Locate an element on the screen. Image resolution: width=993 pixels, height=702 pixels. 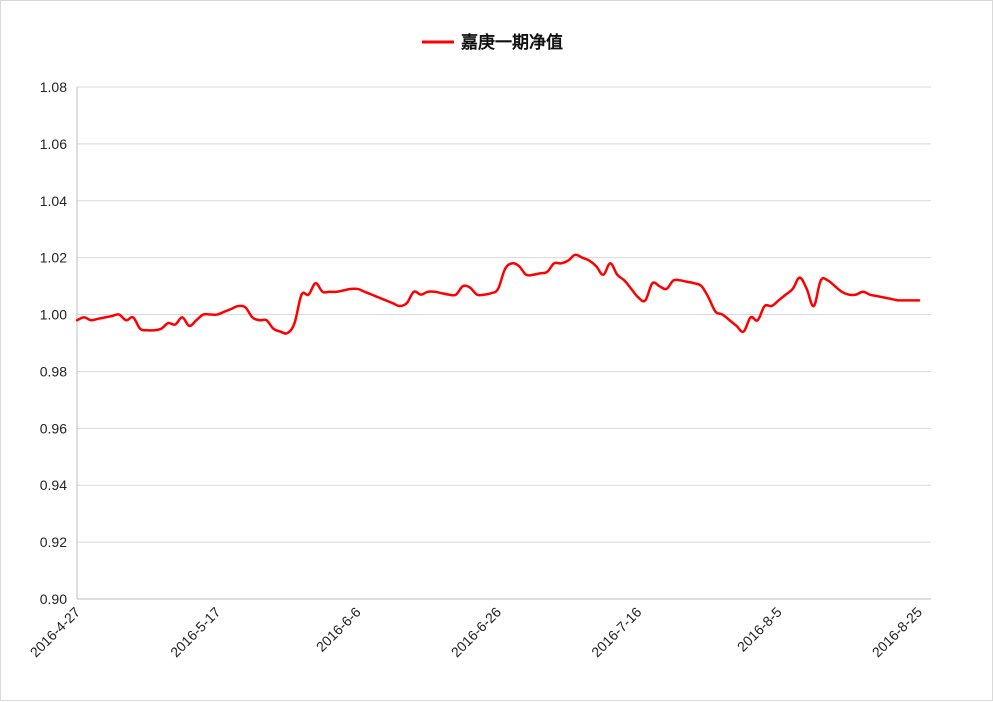
y-tick-label: 0.92 is located at coordinates (53, 542).